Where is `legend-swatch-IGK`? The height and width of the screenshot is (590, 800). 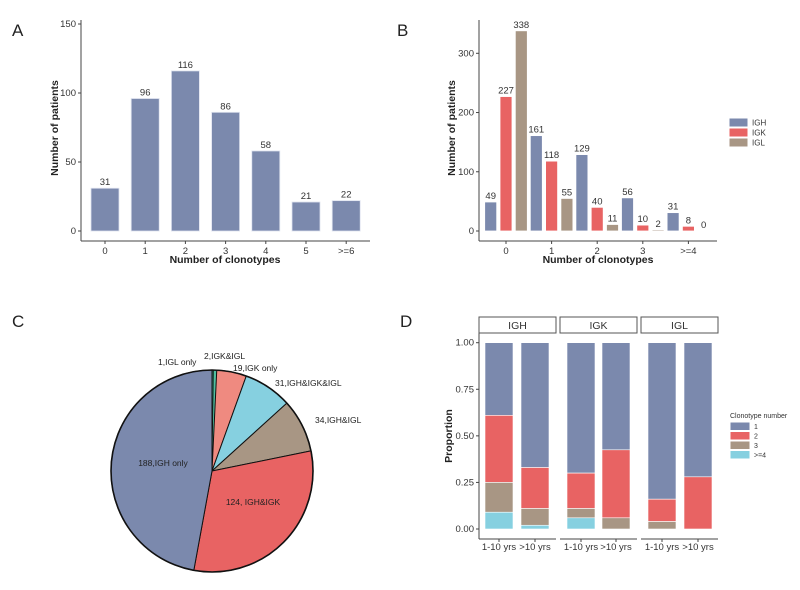 legend-swatch-IGK is located at coordinates (738, 132).